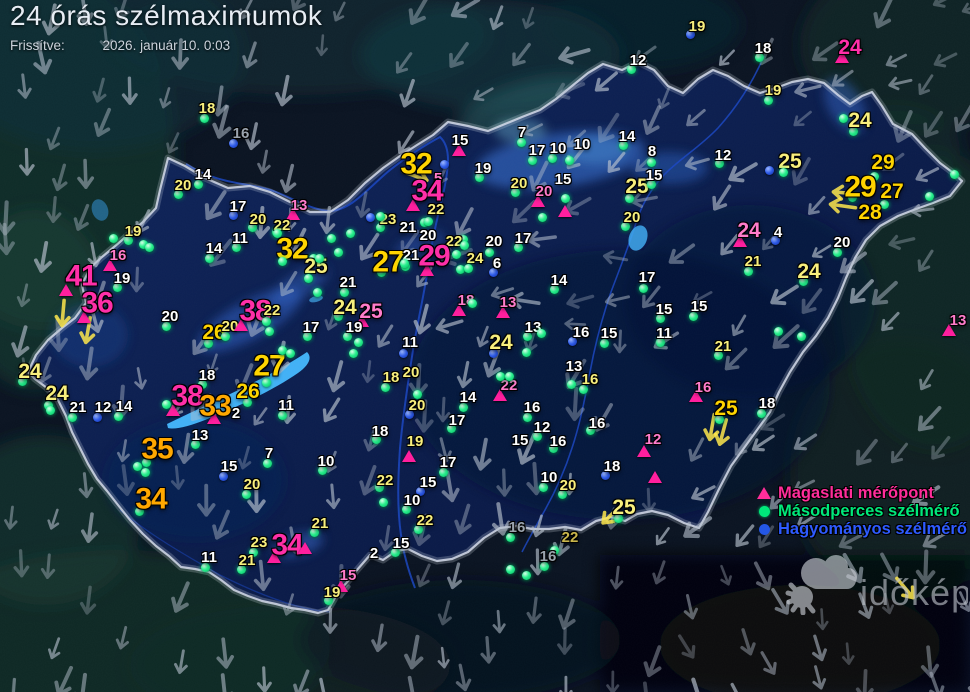  What do you see at coordinates (236, 413) in the screenshot?
I see `station-wind-max-label: 2` at bounding box center [236, 413].